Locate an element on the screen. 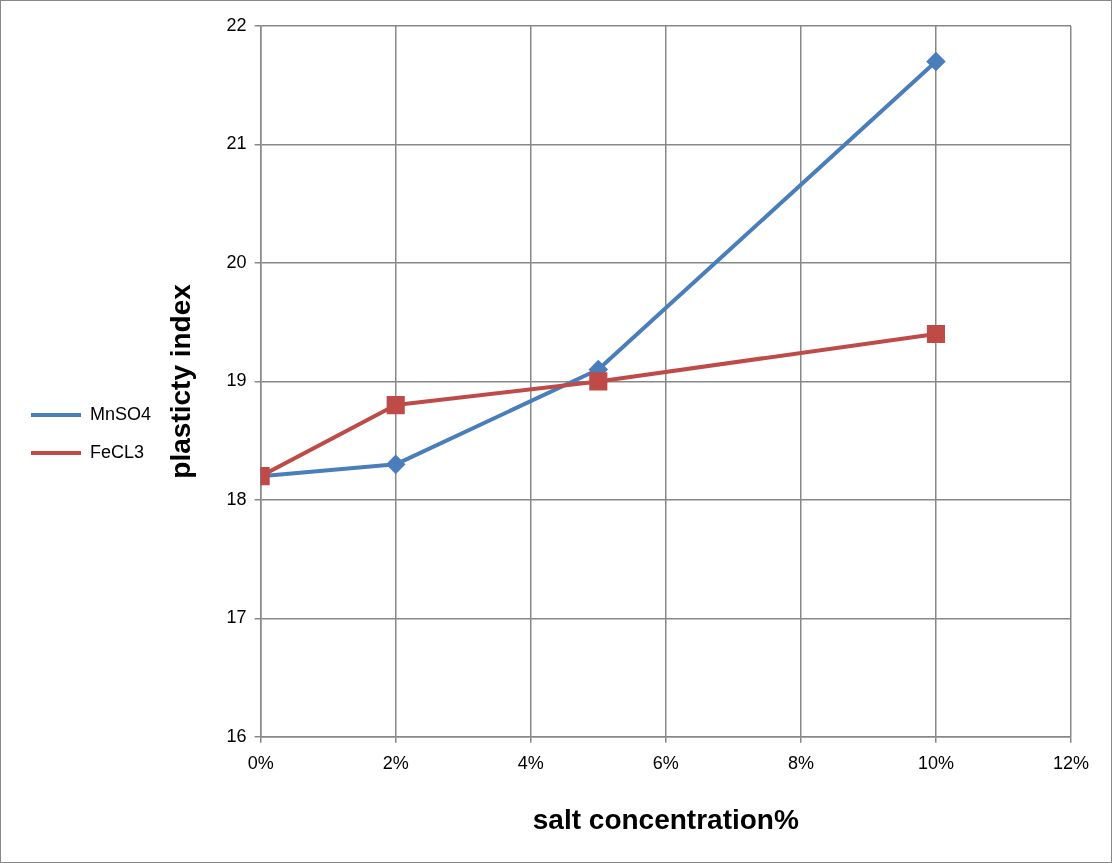 This screenshot has width=1112, height=863. y-tick-label: 16 is located at coordinates (236, 735).